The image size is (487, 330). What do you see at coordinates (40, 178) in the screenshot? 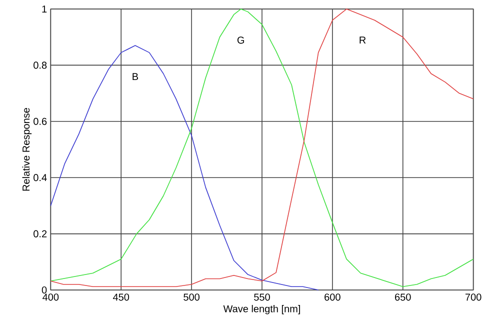
I see `y-tick-label: 0.4` at bounding box center [40, 178].